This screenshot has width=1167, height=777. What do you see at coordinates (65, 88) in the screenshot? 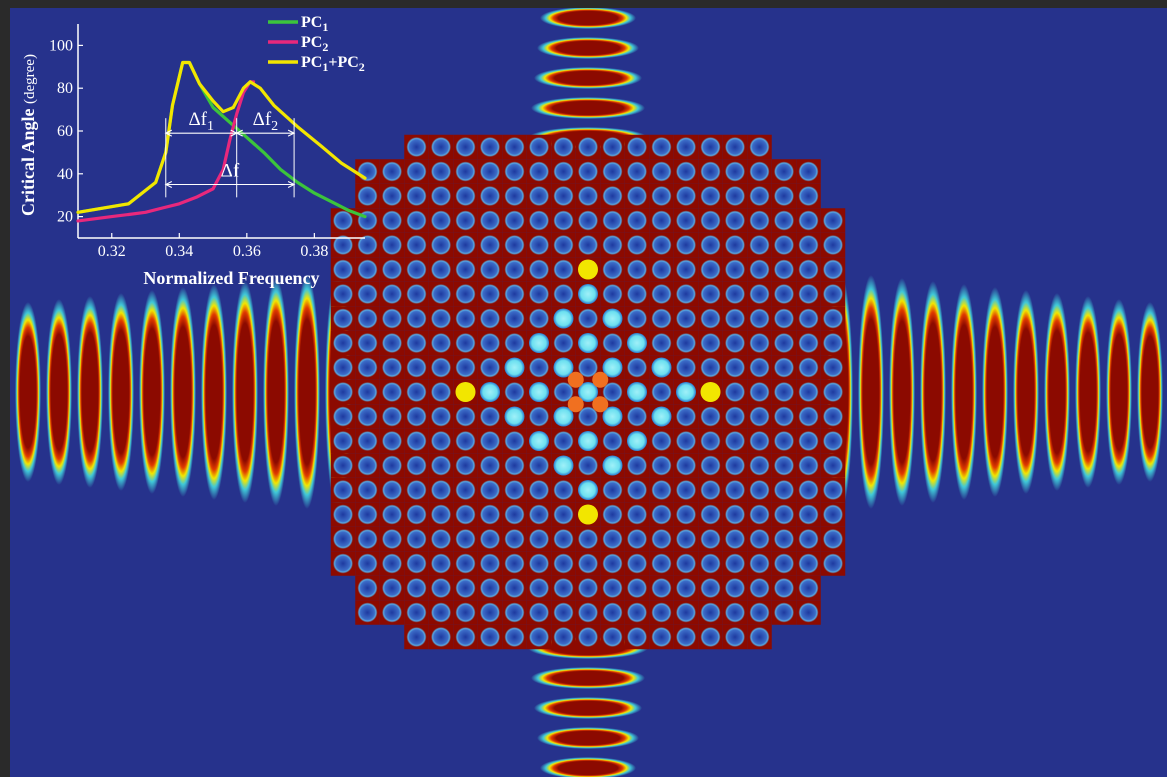
I see `y-tick-label: 80` at bounding box center [65, 88].